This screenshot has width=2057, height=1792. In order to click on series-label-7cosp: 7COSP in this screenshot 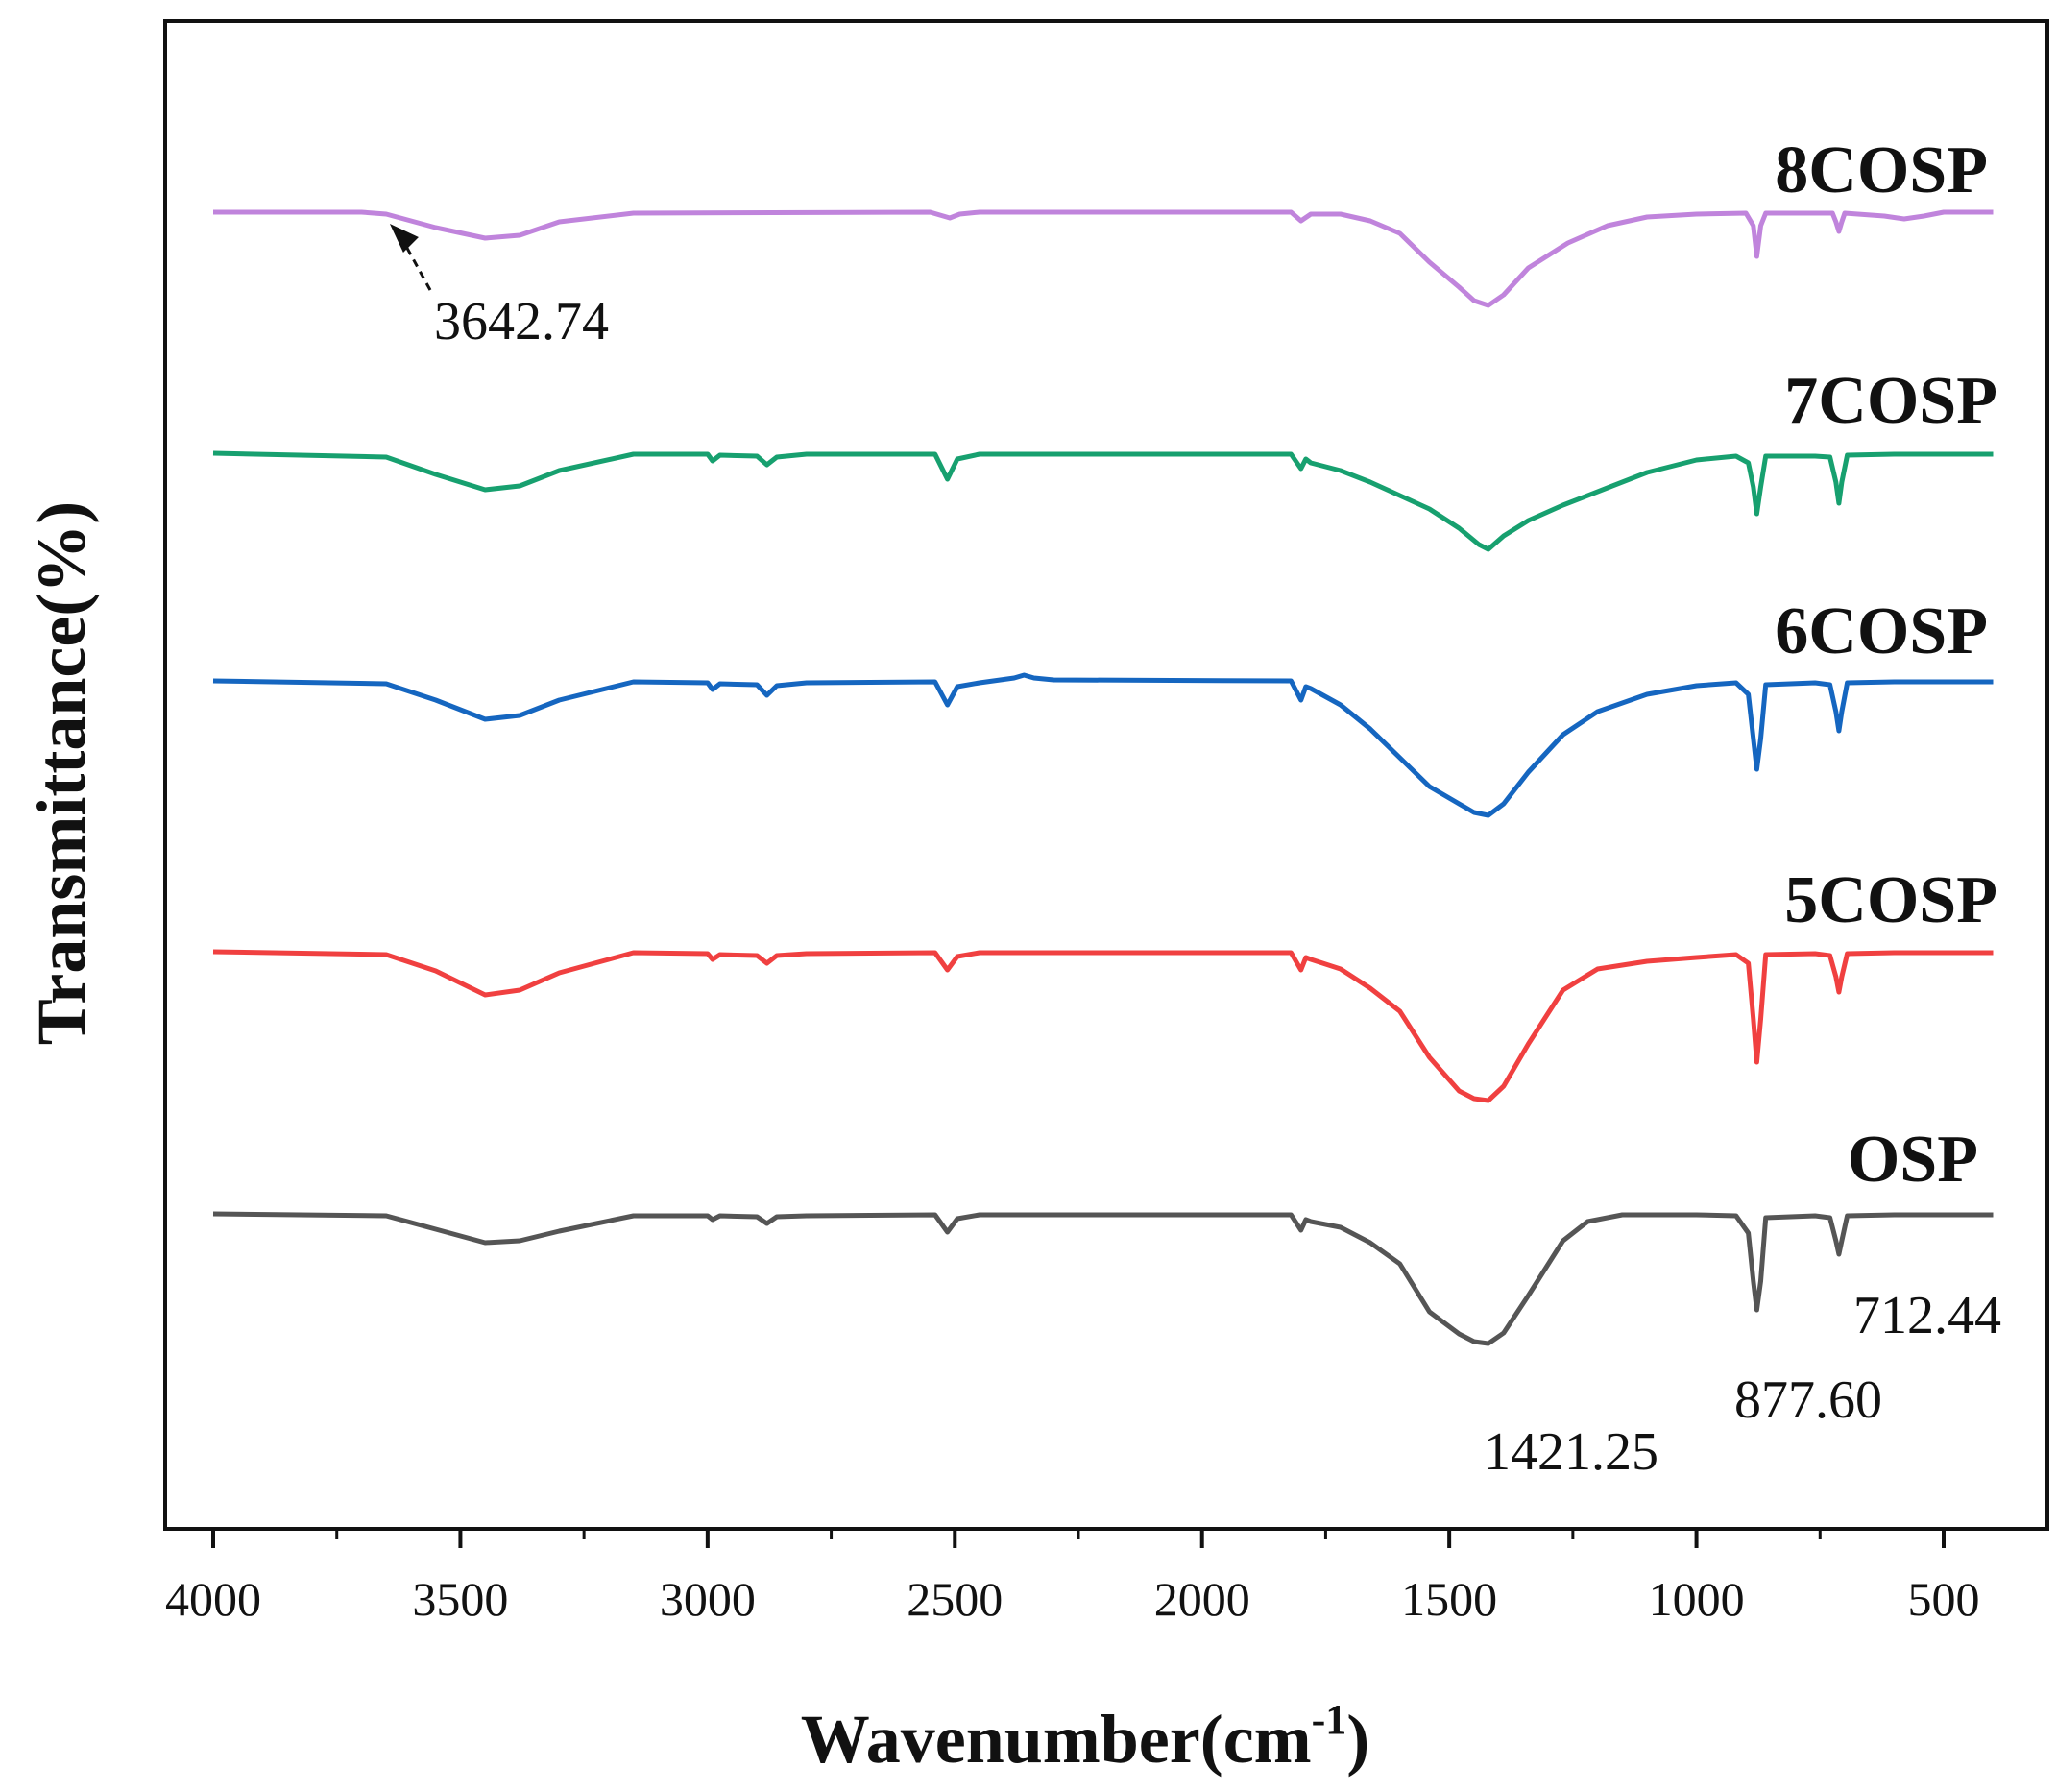, I will do `click(1891, 401)`.